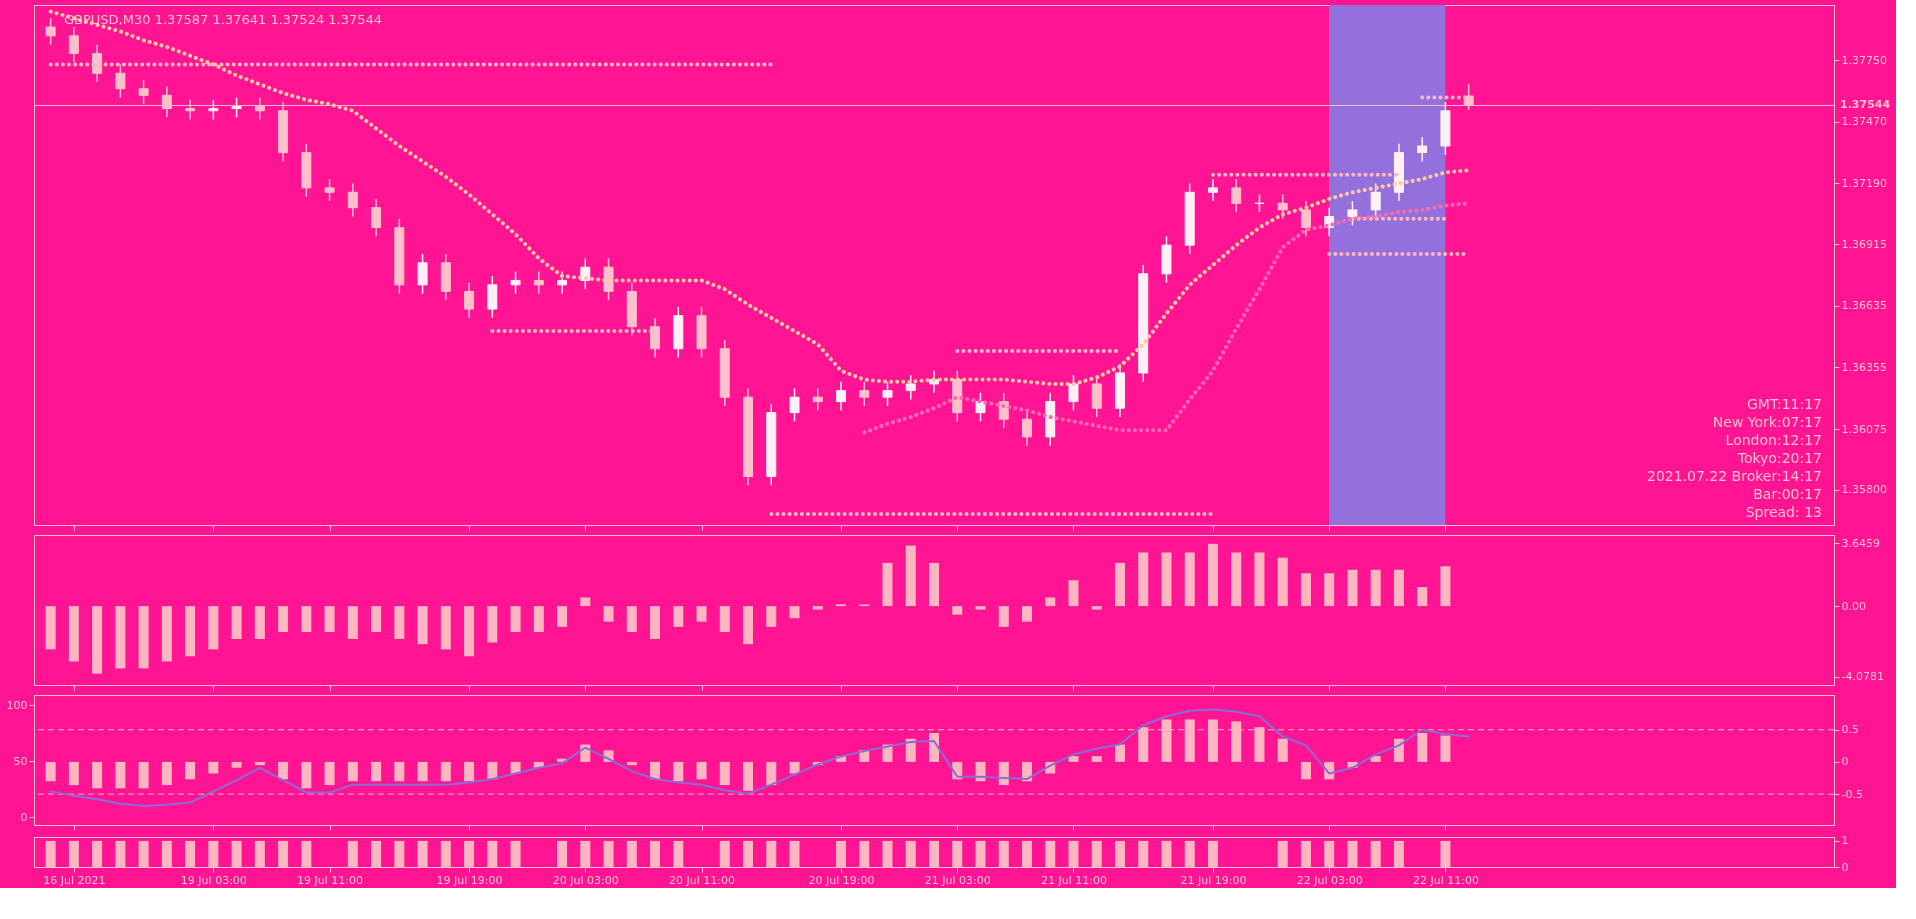 This screenshot has height=919, width=1916. What do you see at coordinates (1329, 880) in the screenshot?
I see `x-tick-label: 22 Jul 03:00` at bounding box center [1329, 880].